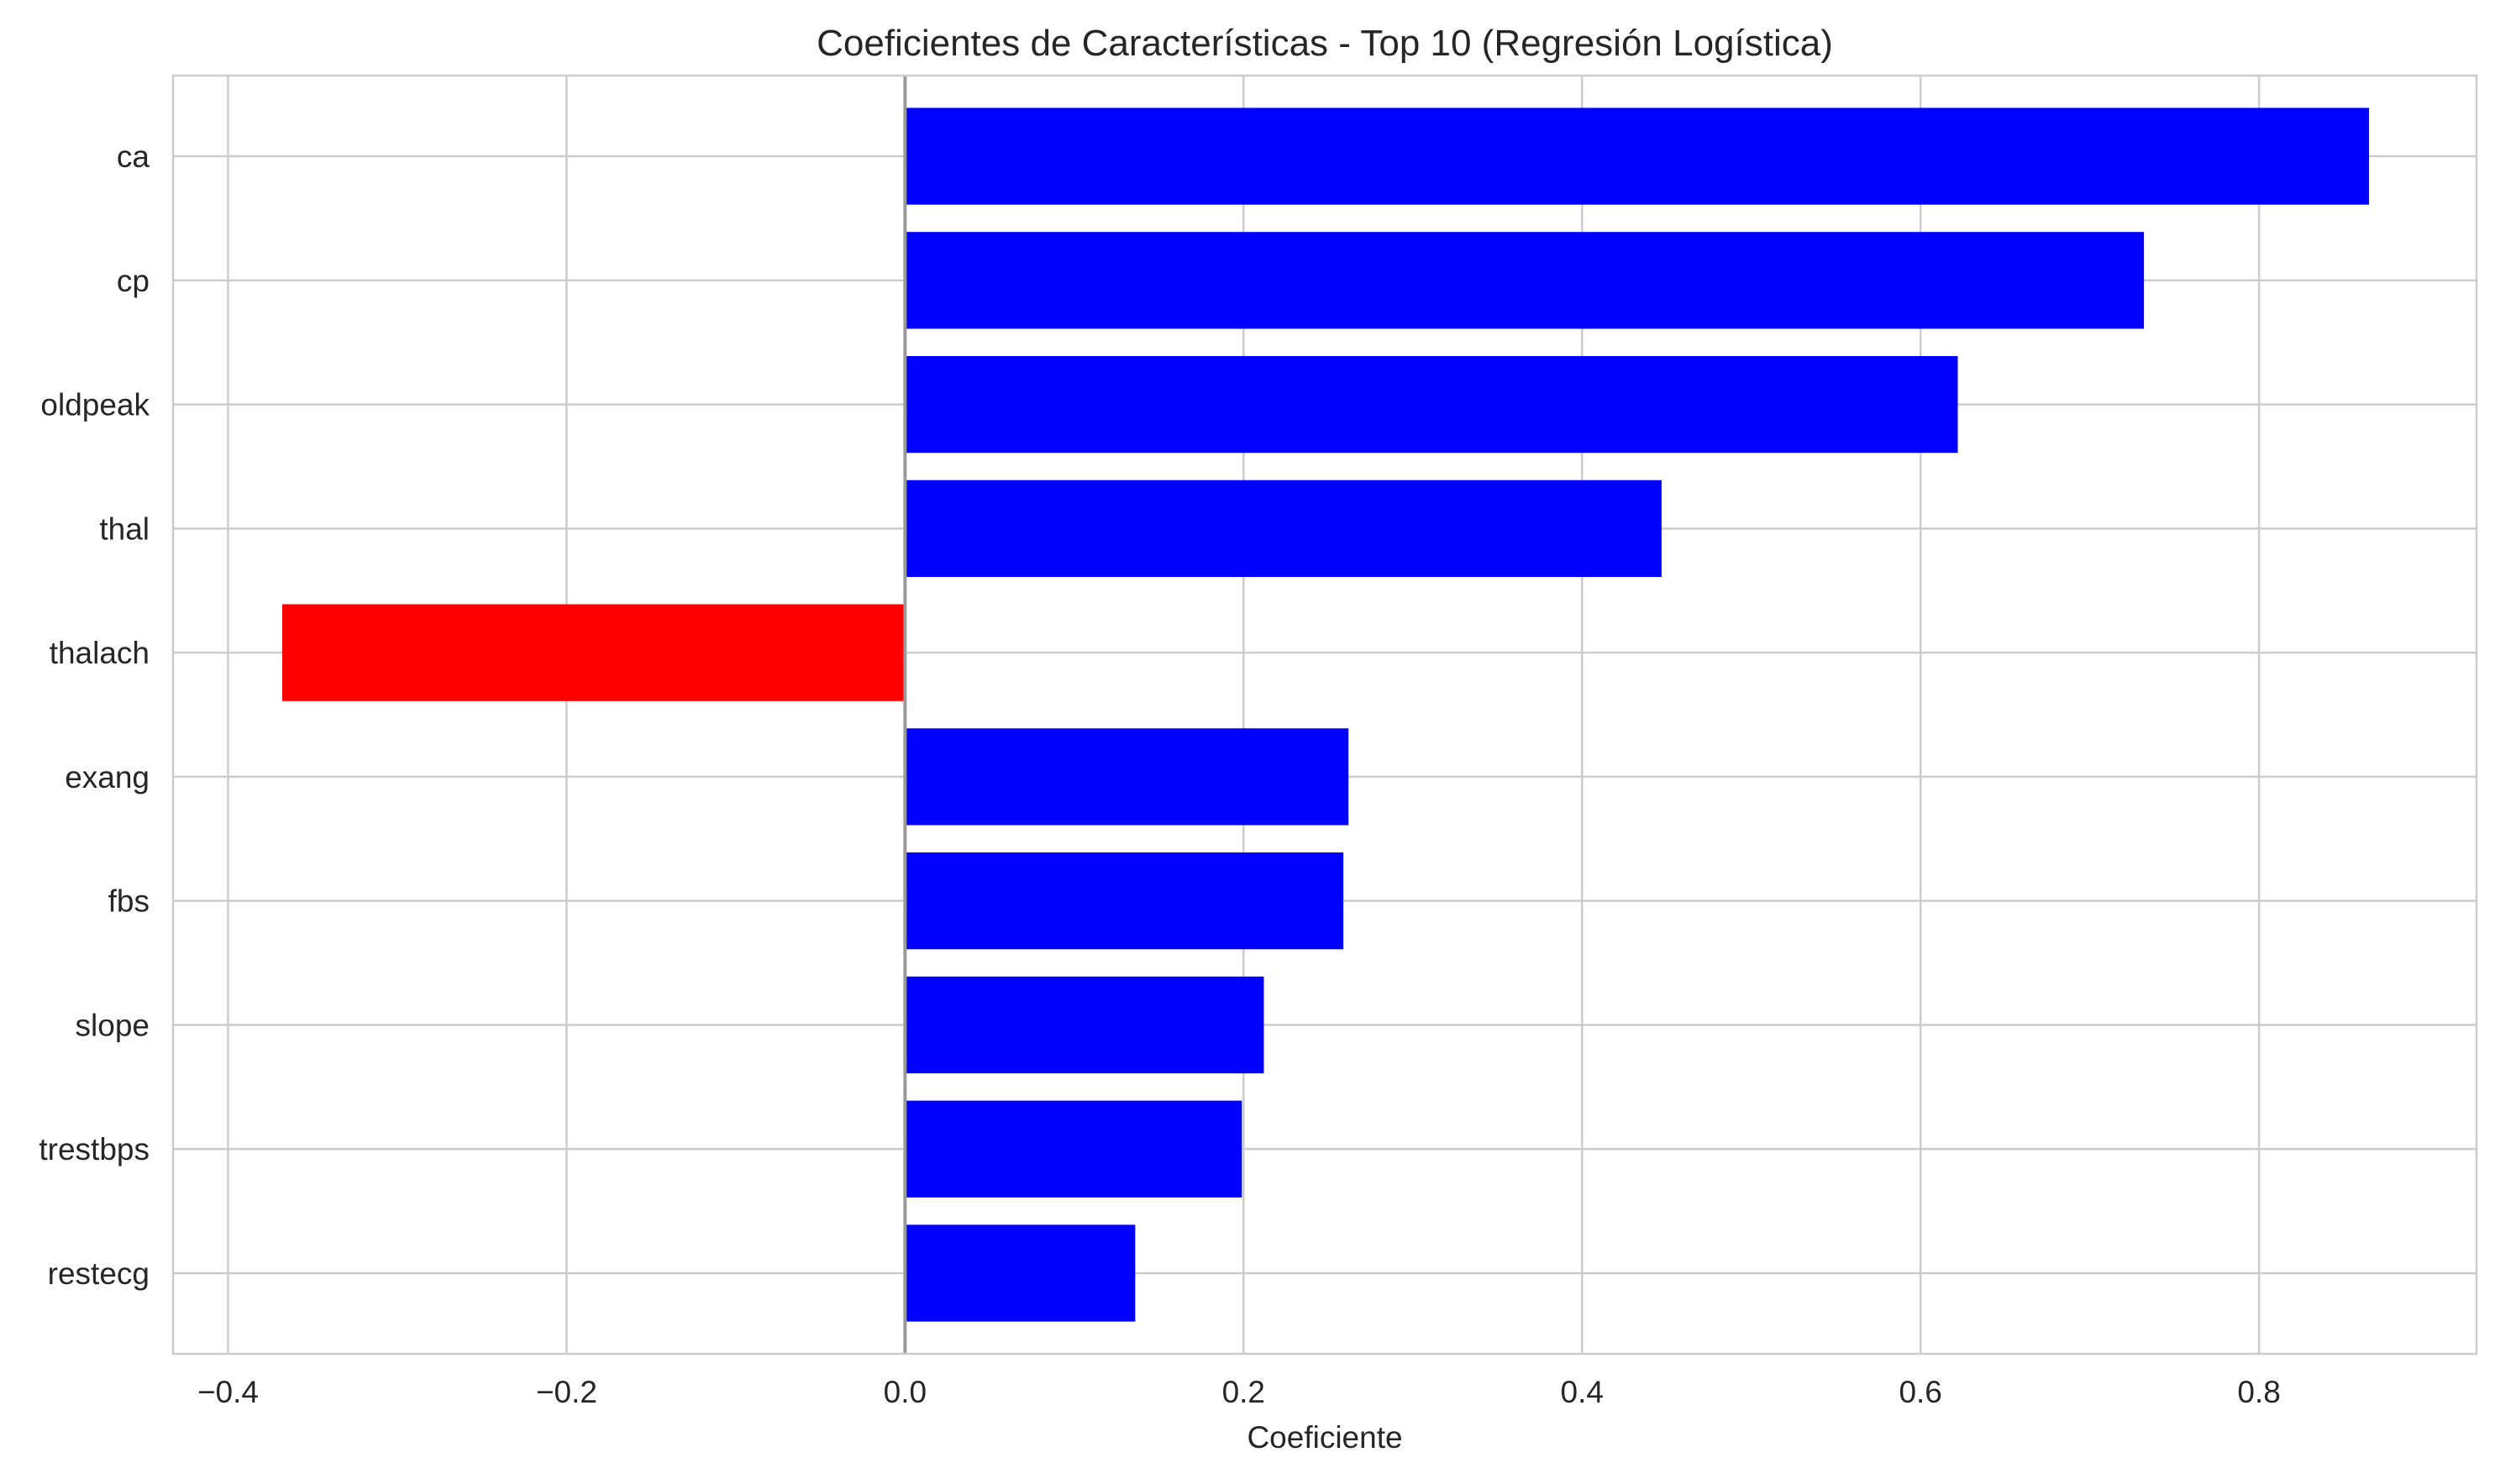 Image resolution: width=2495 pixels, height=1484 pixels. I want to click on bar-fbs, so click(1124, 901).